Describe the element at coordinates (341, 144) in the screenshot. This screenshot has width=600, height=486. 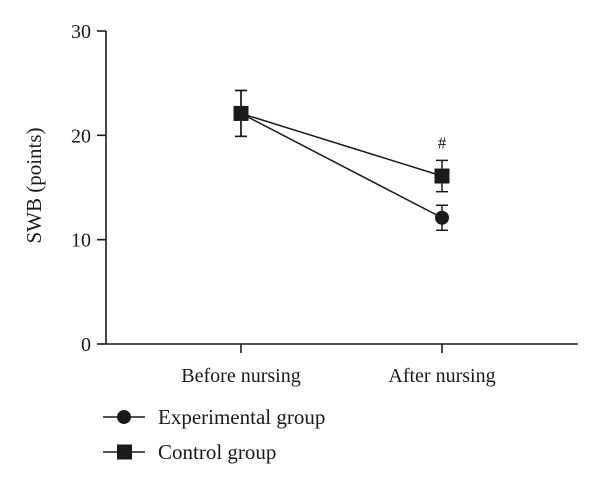
I see `series-line-square` at that location.